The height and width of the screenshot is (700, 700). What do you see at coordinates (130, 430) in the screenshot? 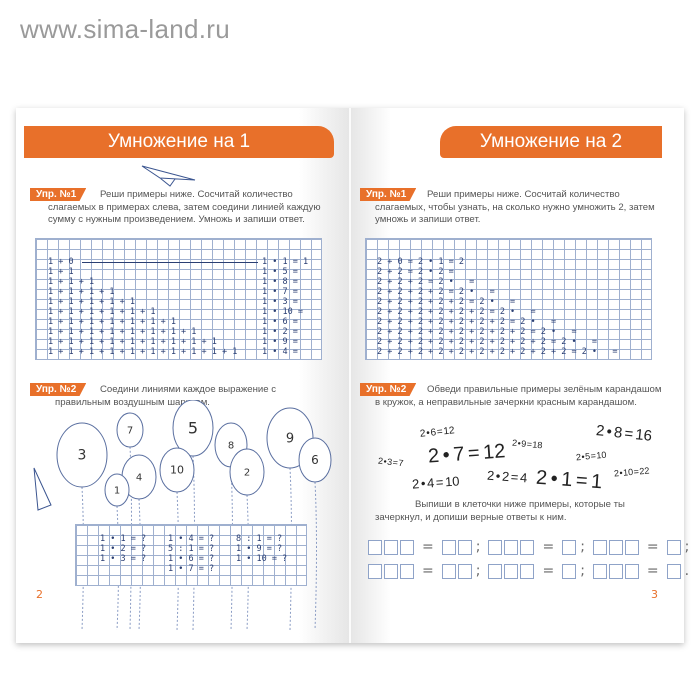
I see `balloon-number: 7` at bounding box center [130, 430].